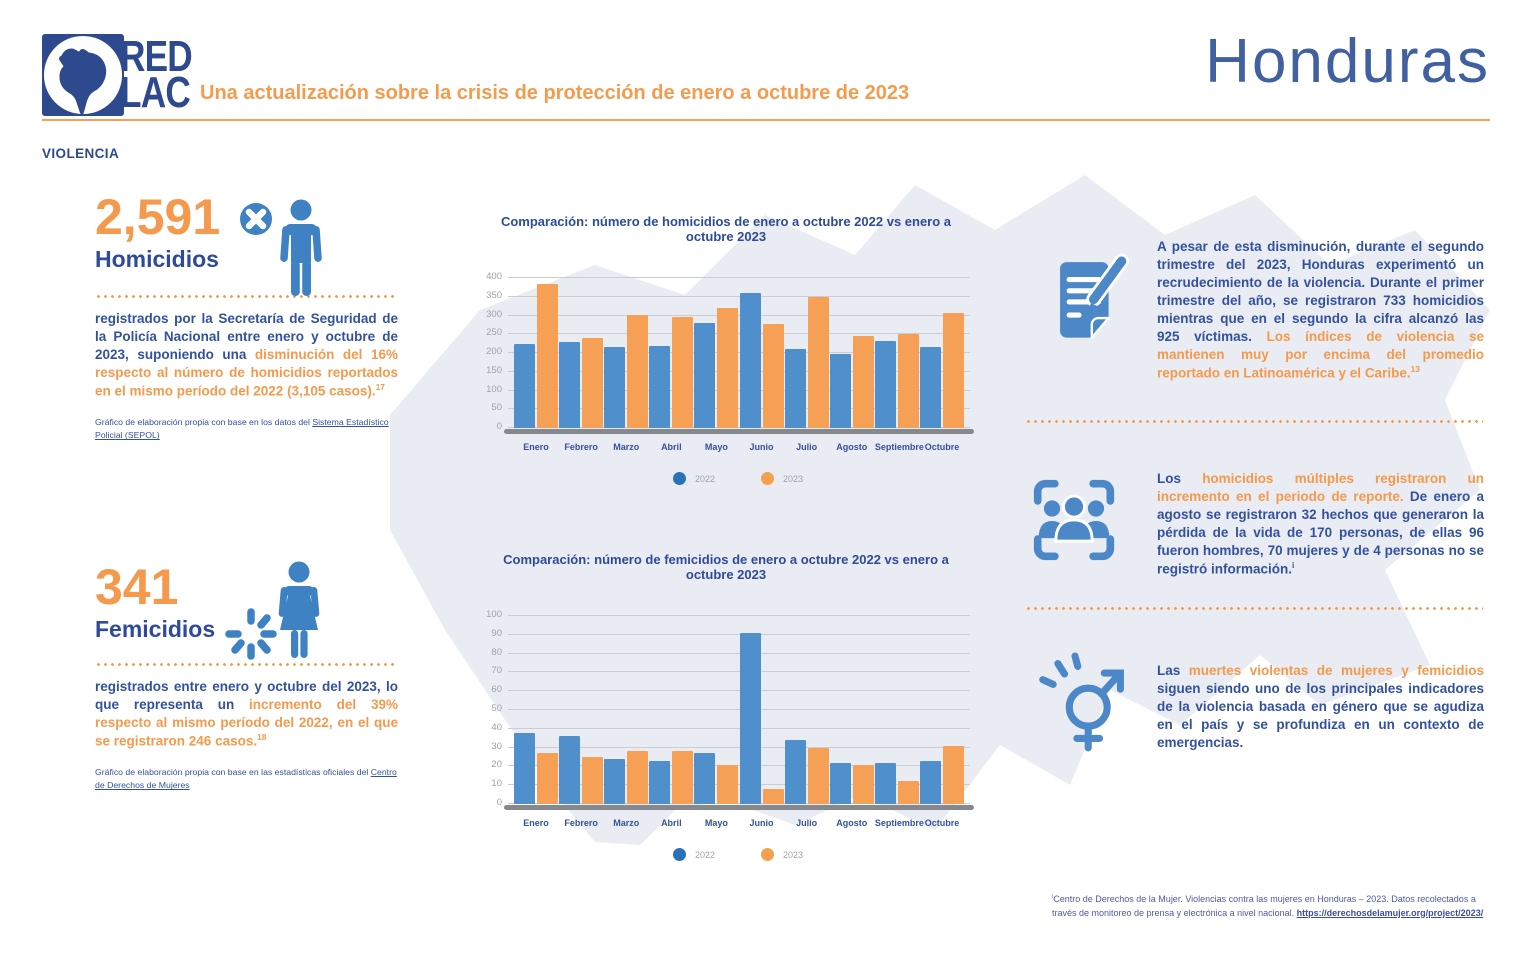 Image resolution: width=1536 pixels, height=955 pixels. What do you see at coordinates (496, 784) in the screenshot?
I see `y-tick-label: 10` at bounding box center [496, 784].